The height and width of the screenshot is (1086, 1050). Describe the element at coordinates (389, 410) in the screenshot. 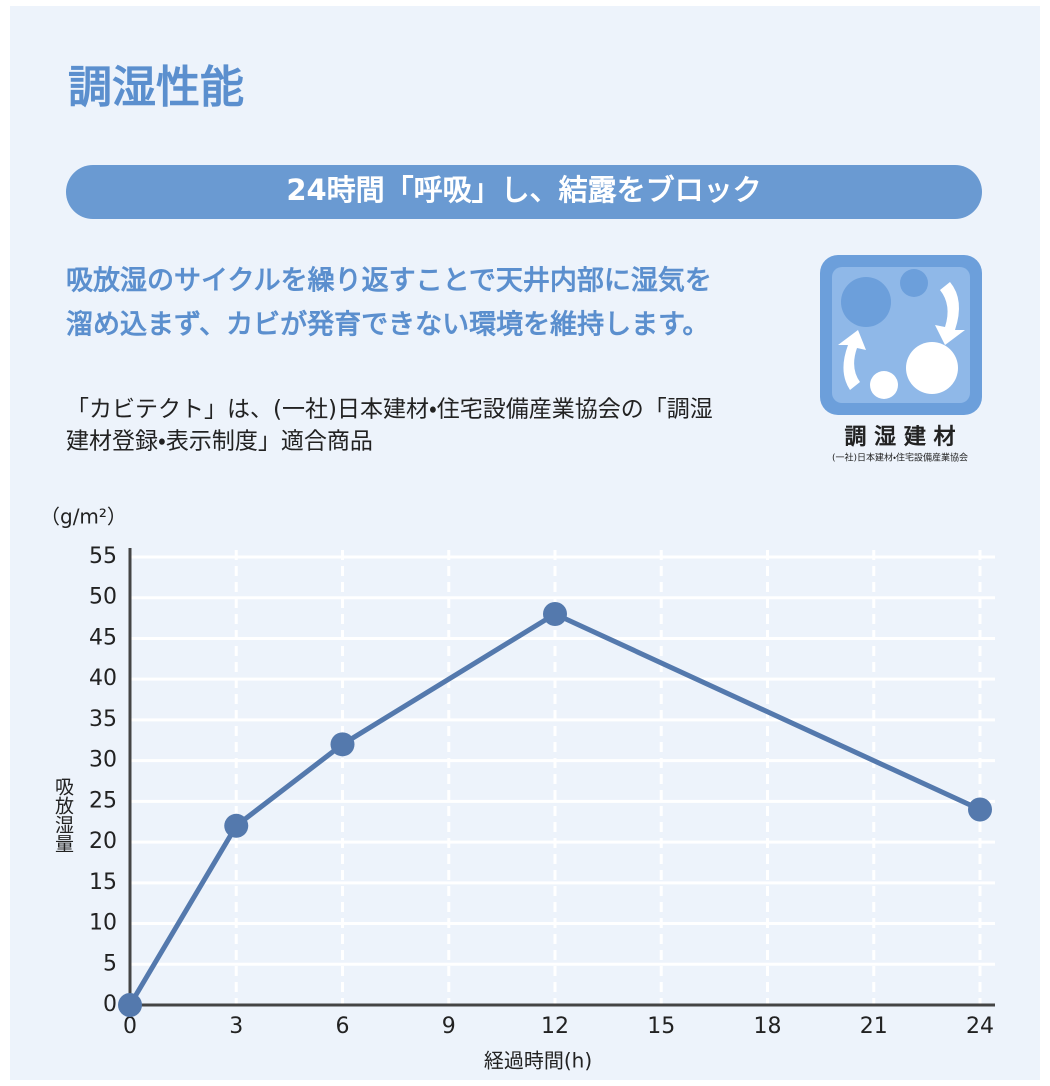

I see `note-line: 「カビテクト」は、(一社)日本建材・住宅設備産業協会の「調湿` at that location.